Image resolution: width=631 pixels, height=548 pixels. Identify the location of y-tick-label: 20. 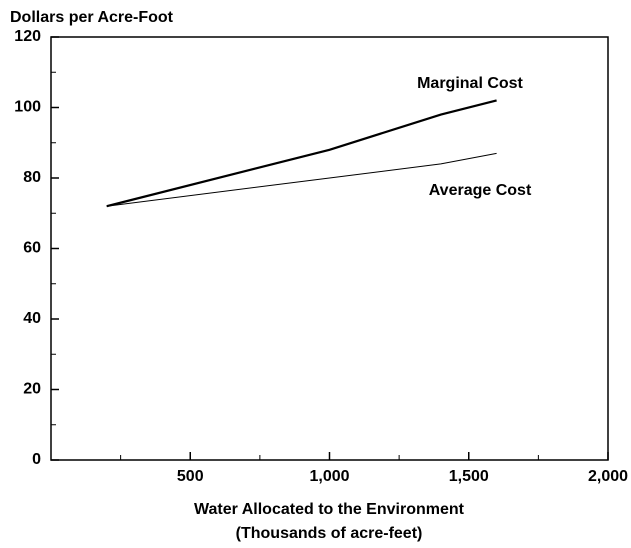
(32, 389).